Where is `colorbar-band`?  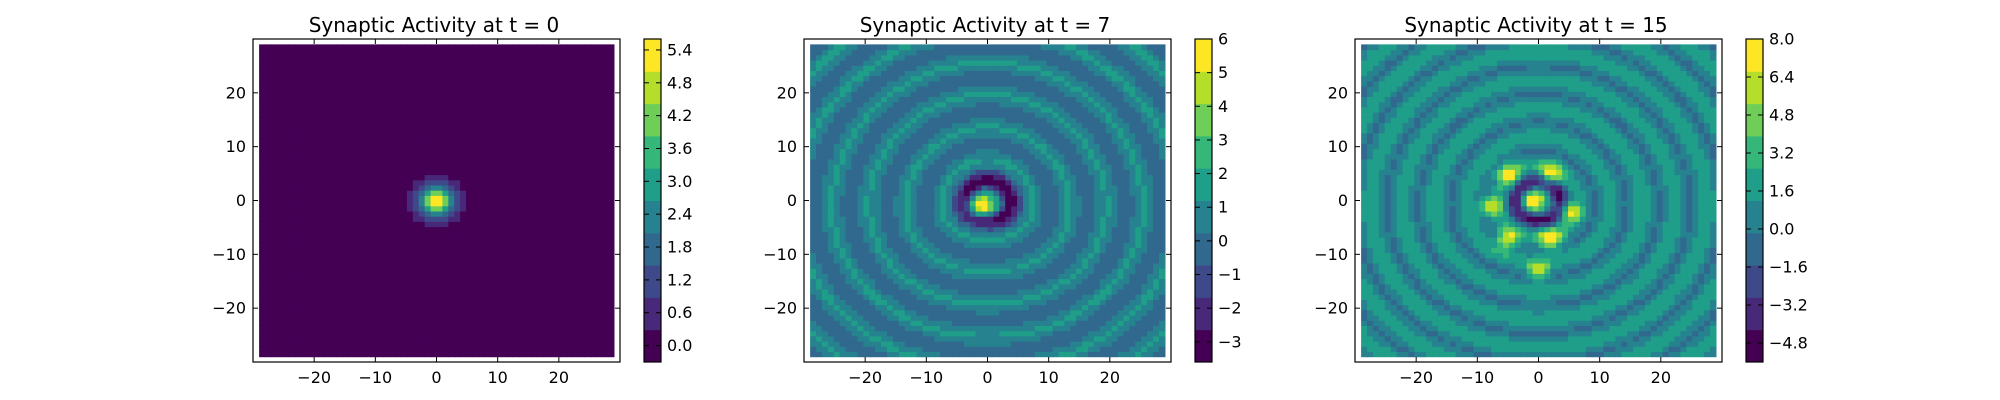
colorbar-band is located at coordinates (652, 314).